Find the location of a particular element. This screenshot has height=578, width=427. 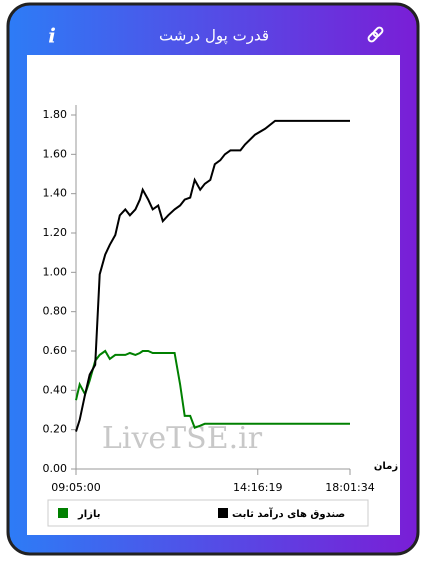

y-tick-label: 0.20 is located at coordinates (55, 429).